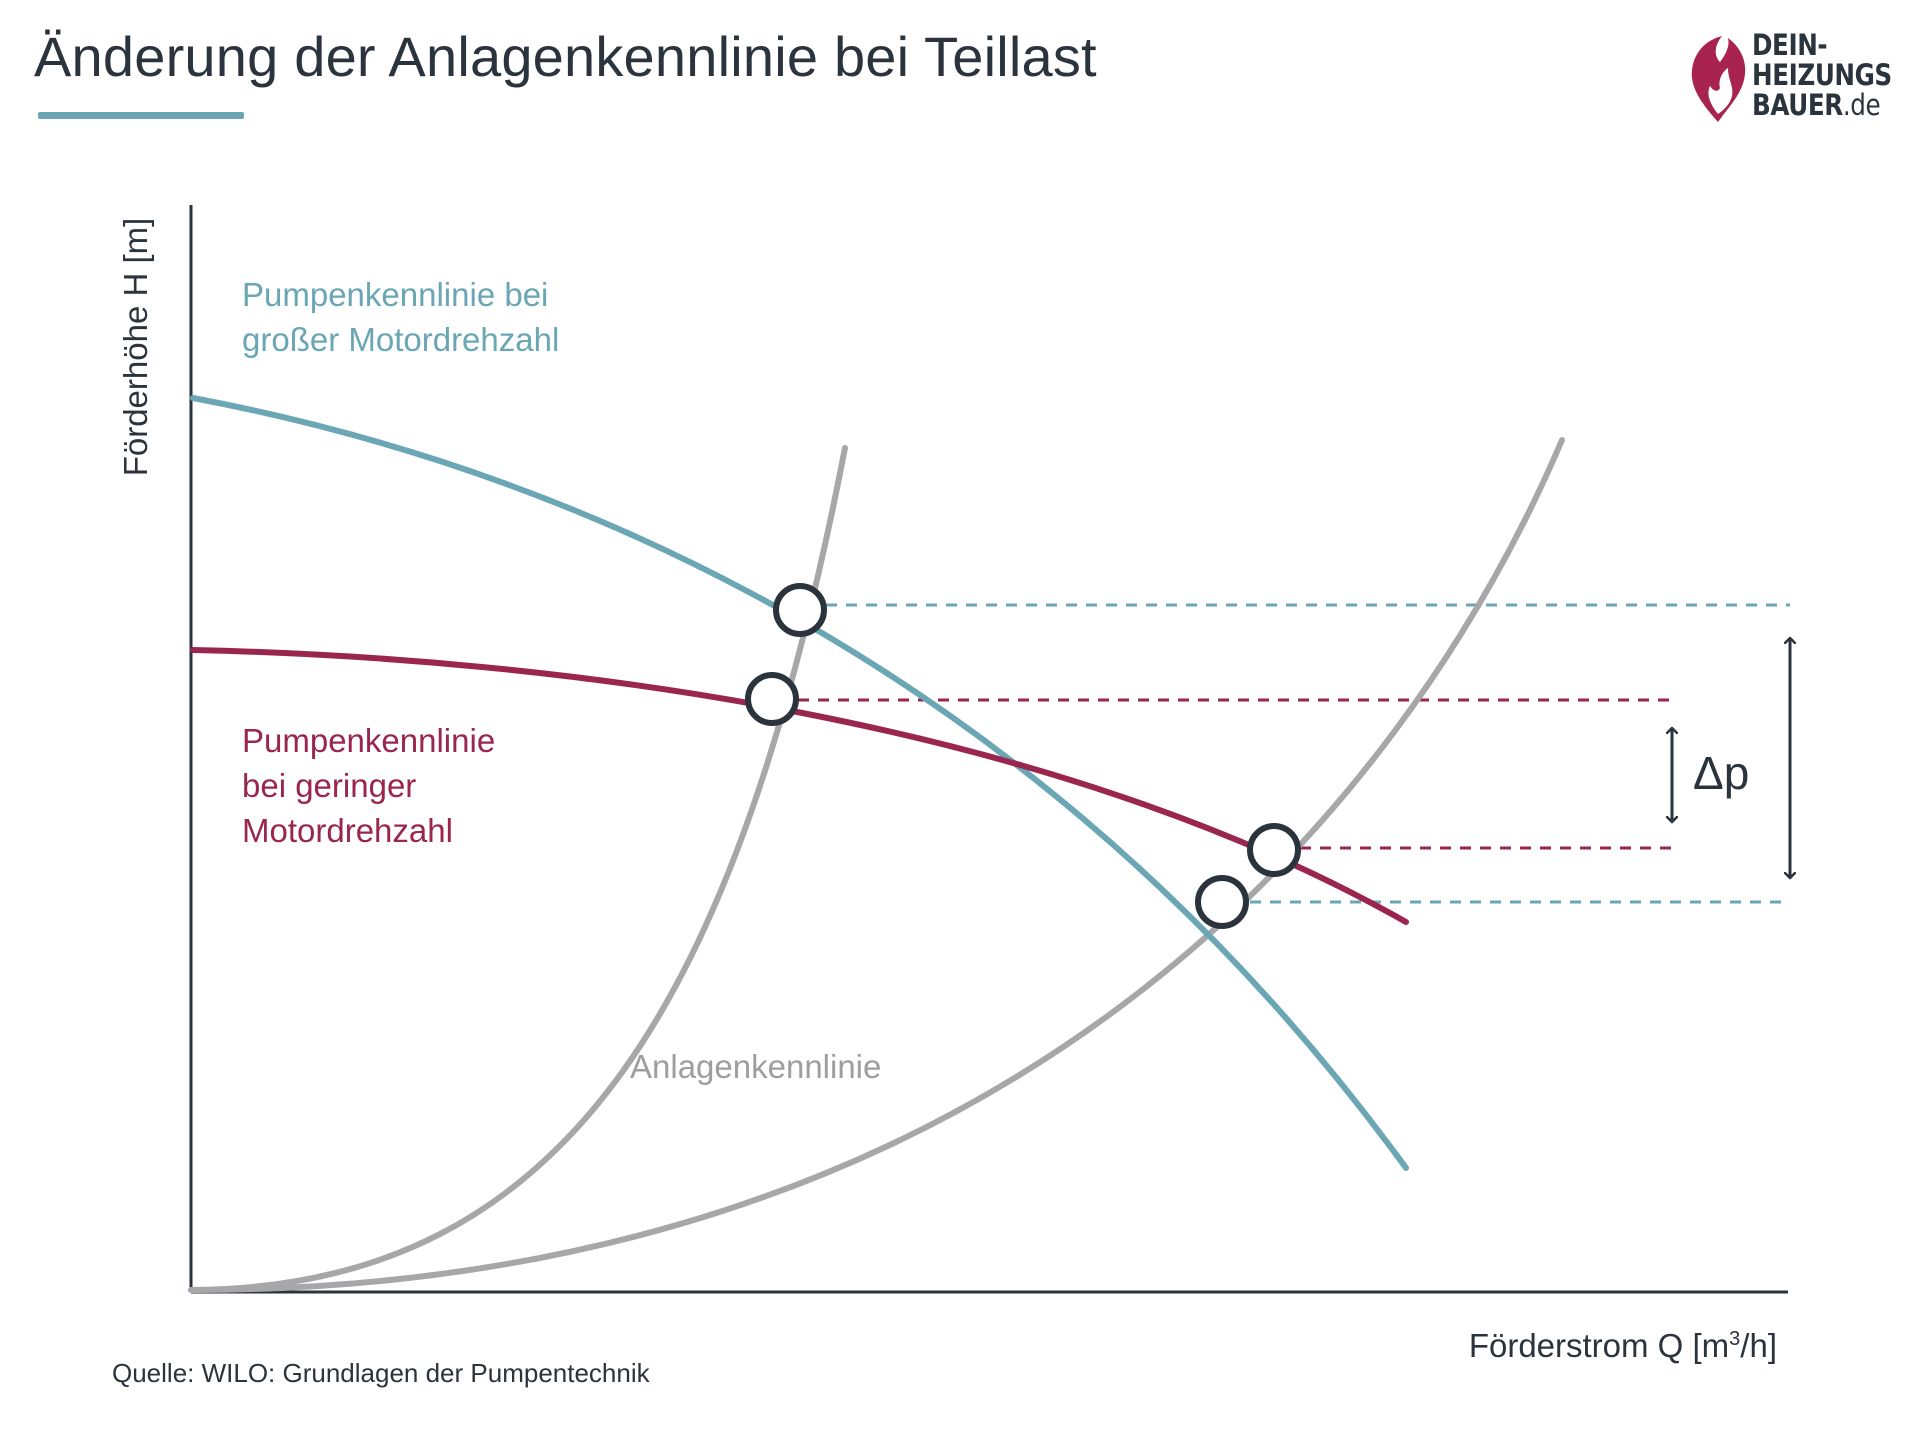 This screenshot has height=1440, width=1920. What do you see at coordinates (369, 740) in the screenshot?
I see `pump-low-speed-label-line-1: Pumpenkennlinie` at bounding box center [369, 740].